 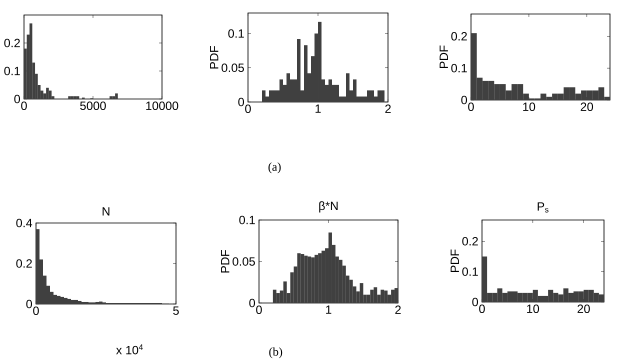 What do you see at coordinates (543, 207) in the screenshot?
I see `chart-title: P$_{s}$` at bounding box center [543, 207].